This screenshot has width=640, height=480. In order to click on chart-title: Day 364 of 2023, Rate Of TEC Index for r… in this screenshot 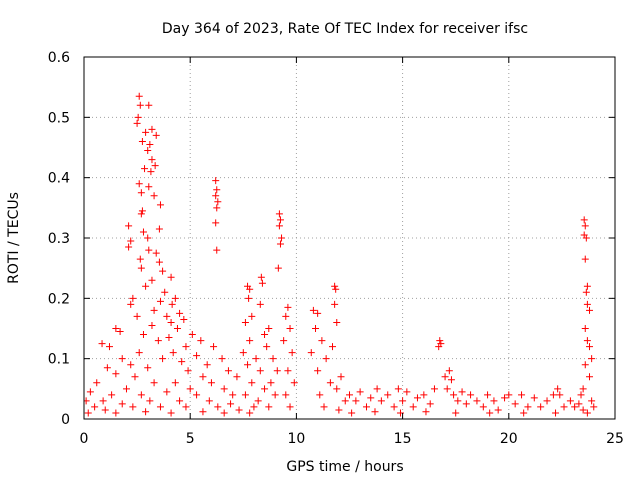, I will do `click(345, 29)`.